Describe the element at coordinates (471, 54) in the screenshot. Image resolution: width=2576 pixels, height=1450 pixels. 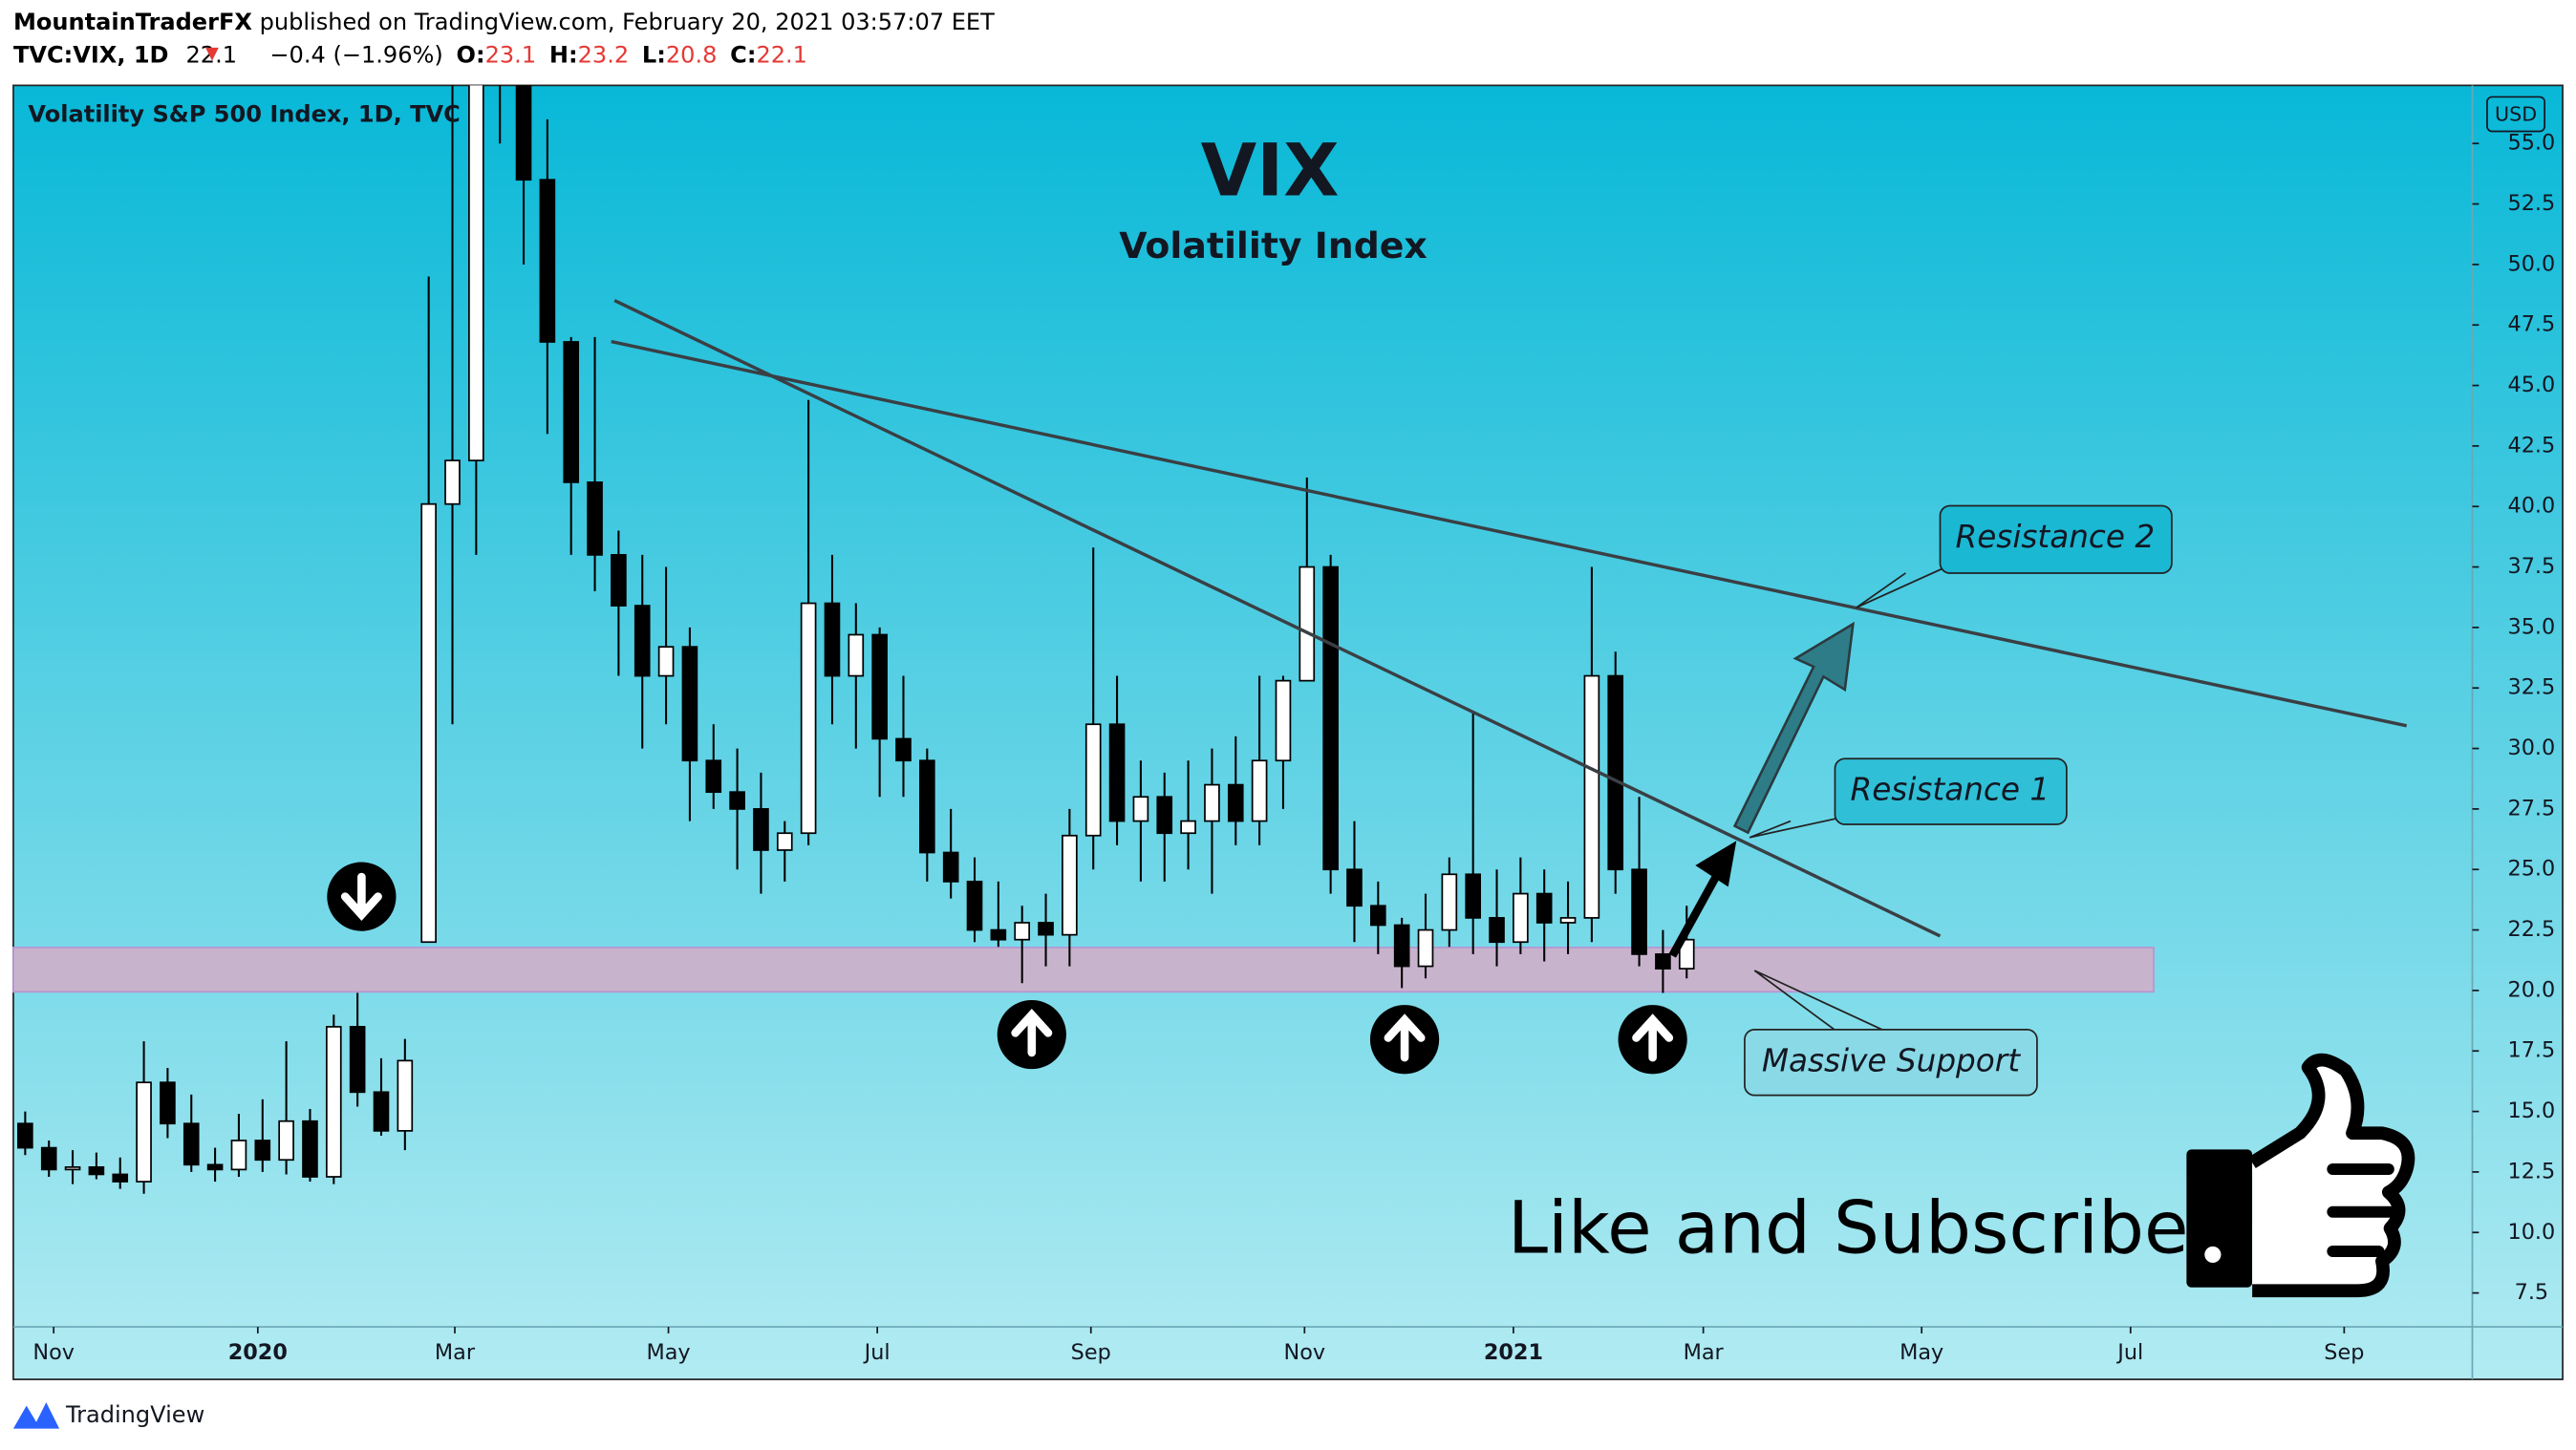
I see `ohlc-label: O:` at that location.